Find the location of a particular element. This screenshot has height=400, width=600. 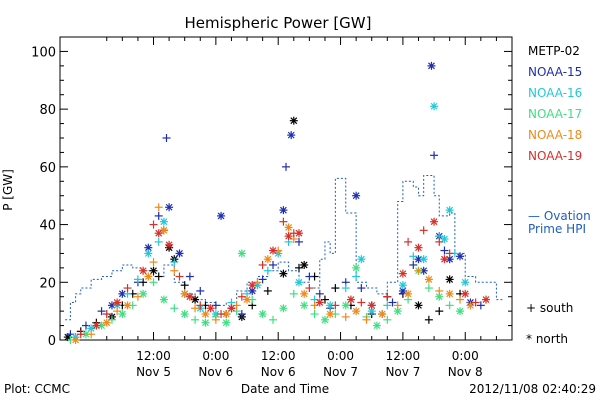

x-tick-label-date: Nov 7 is located at coordinates (402, 372).